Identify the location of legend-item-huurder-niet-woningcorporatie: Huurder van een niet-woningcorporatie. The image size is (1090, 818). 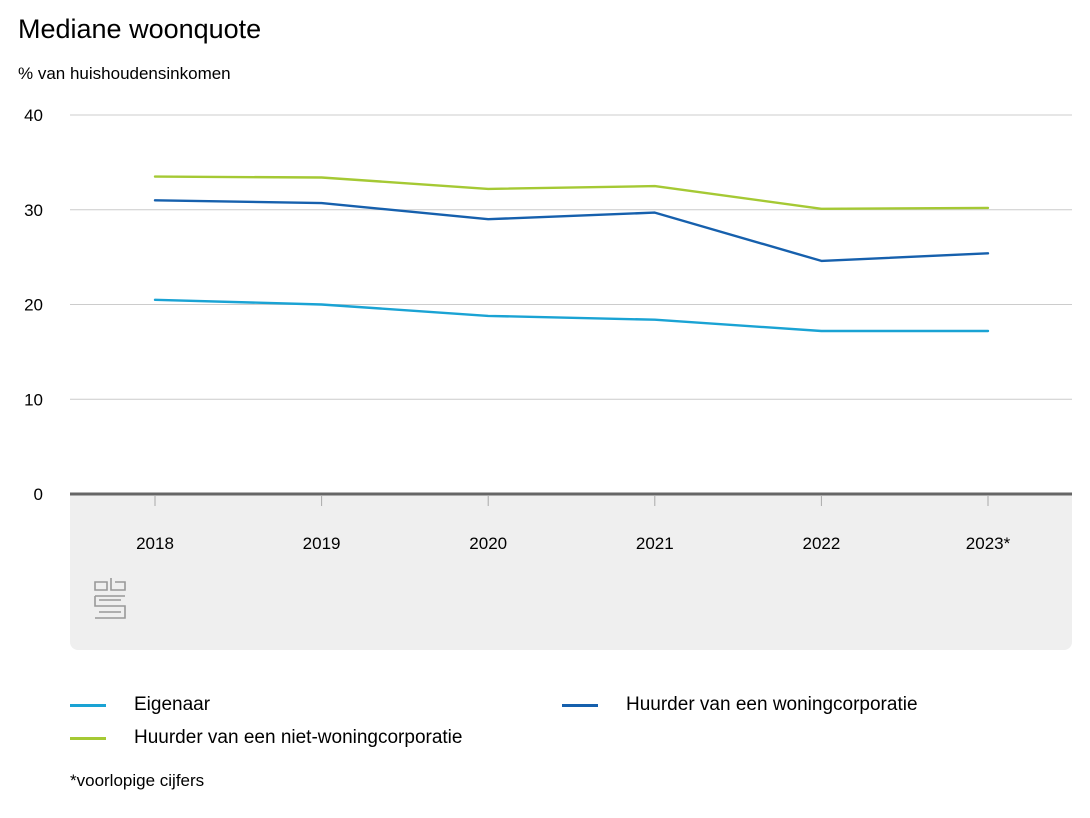
(266, 738).